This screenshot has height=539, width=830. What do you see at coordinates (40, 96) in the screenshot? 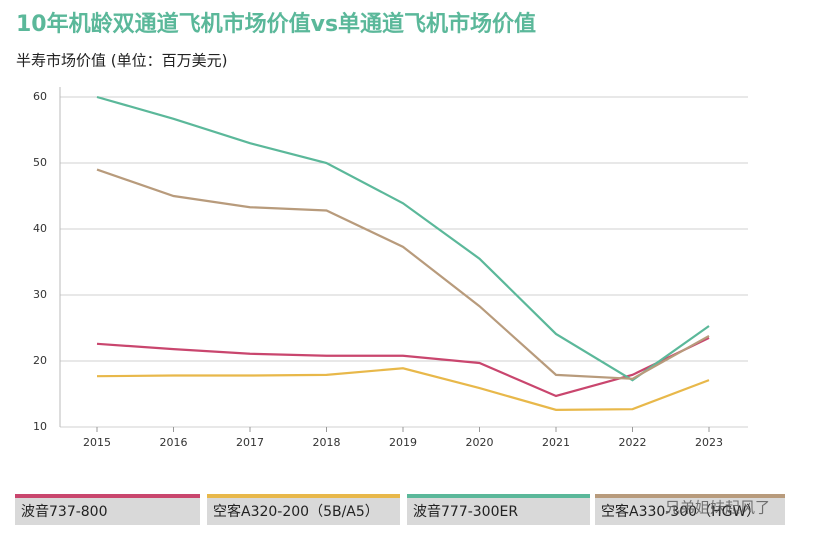
I see `y-tick-label: 60` at bounding box center [40, 96].